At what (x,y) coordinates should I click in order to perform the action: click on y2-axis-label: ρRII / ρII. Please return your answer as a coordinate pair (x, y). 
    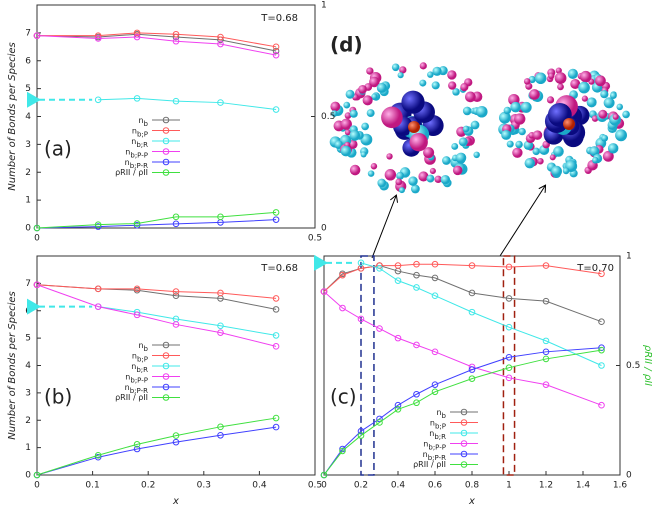
    Looking at the image, I should click on (647, 365).